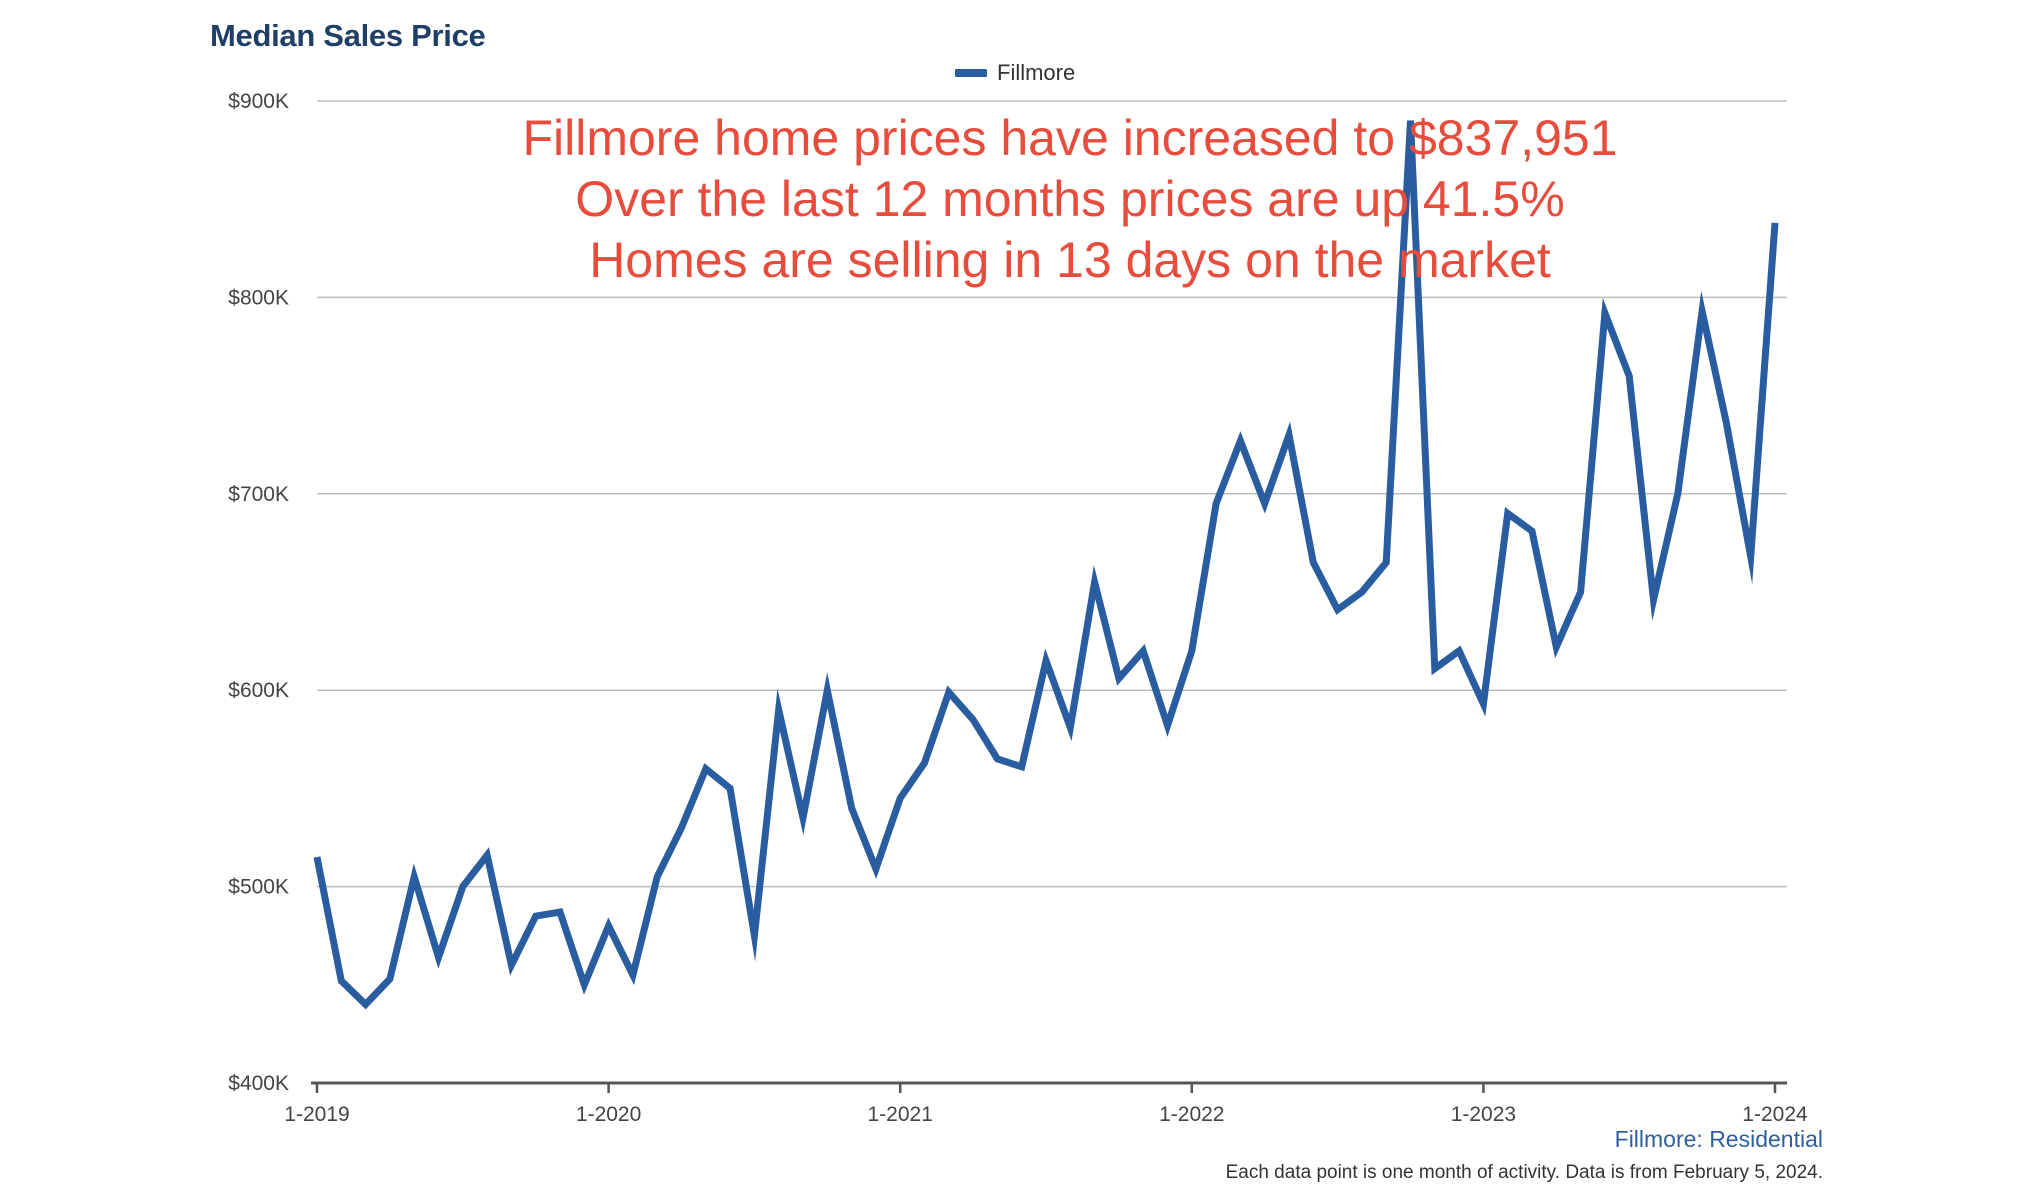 The image size is (2024, 1194). Describe the element at coordinates (900, 1114) in the screenshot. I see `x-tick-label: 1-2021` at that location.